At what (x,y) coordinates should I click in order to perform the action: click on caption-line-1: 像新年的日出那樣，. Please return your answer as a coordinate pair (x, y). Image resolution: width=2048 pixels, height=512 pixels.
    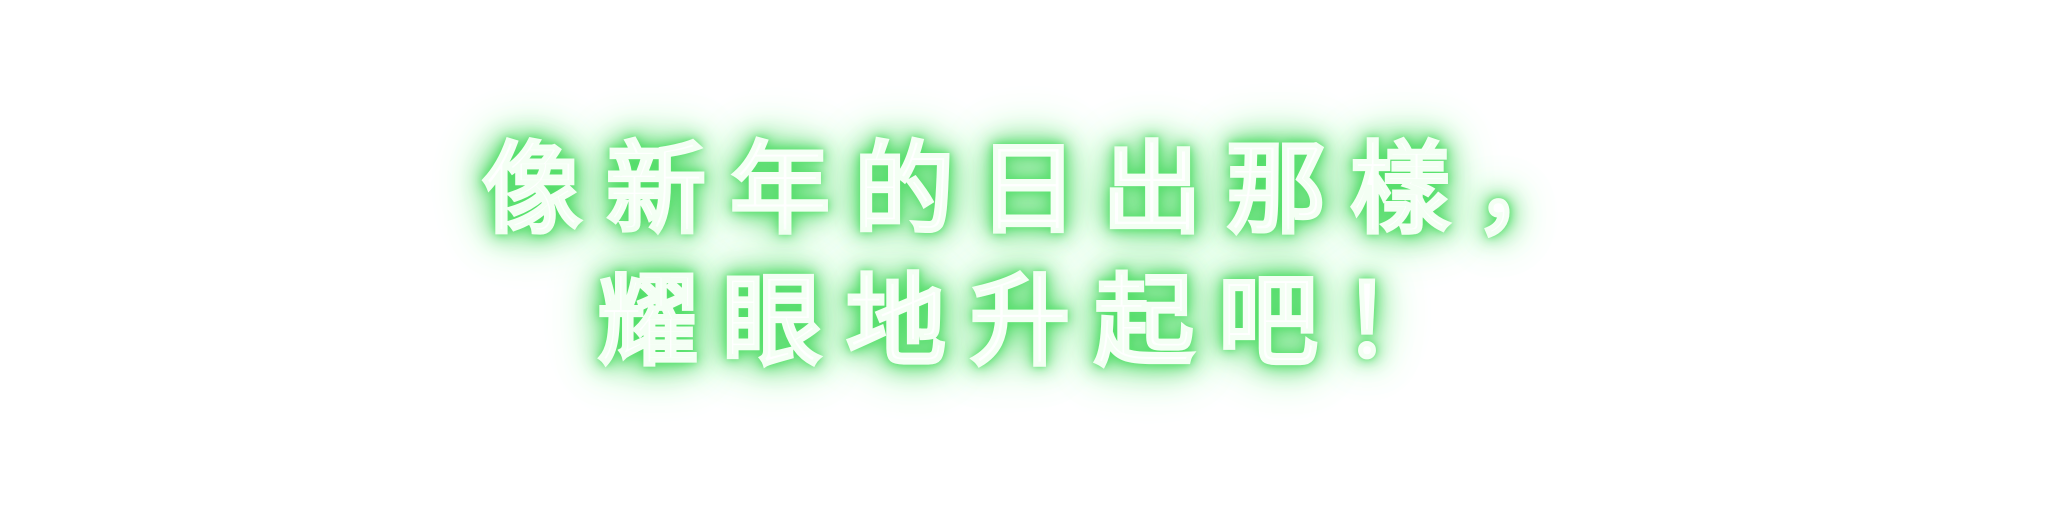
    Looking at the image, I should click on (1039, 189).